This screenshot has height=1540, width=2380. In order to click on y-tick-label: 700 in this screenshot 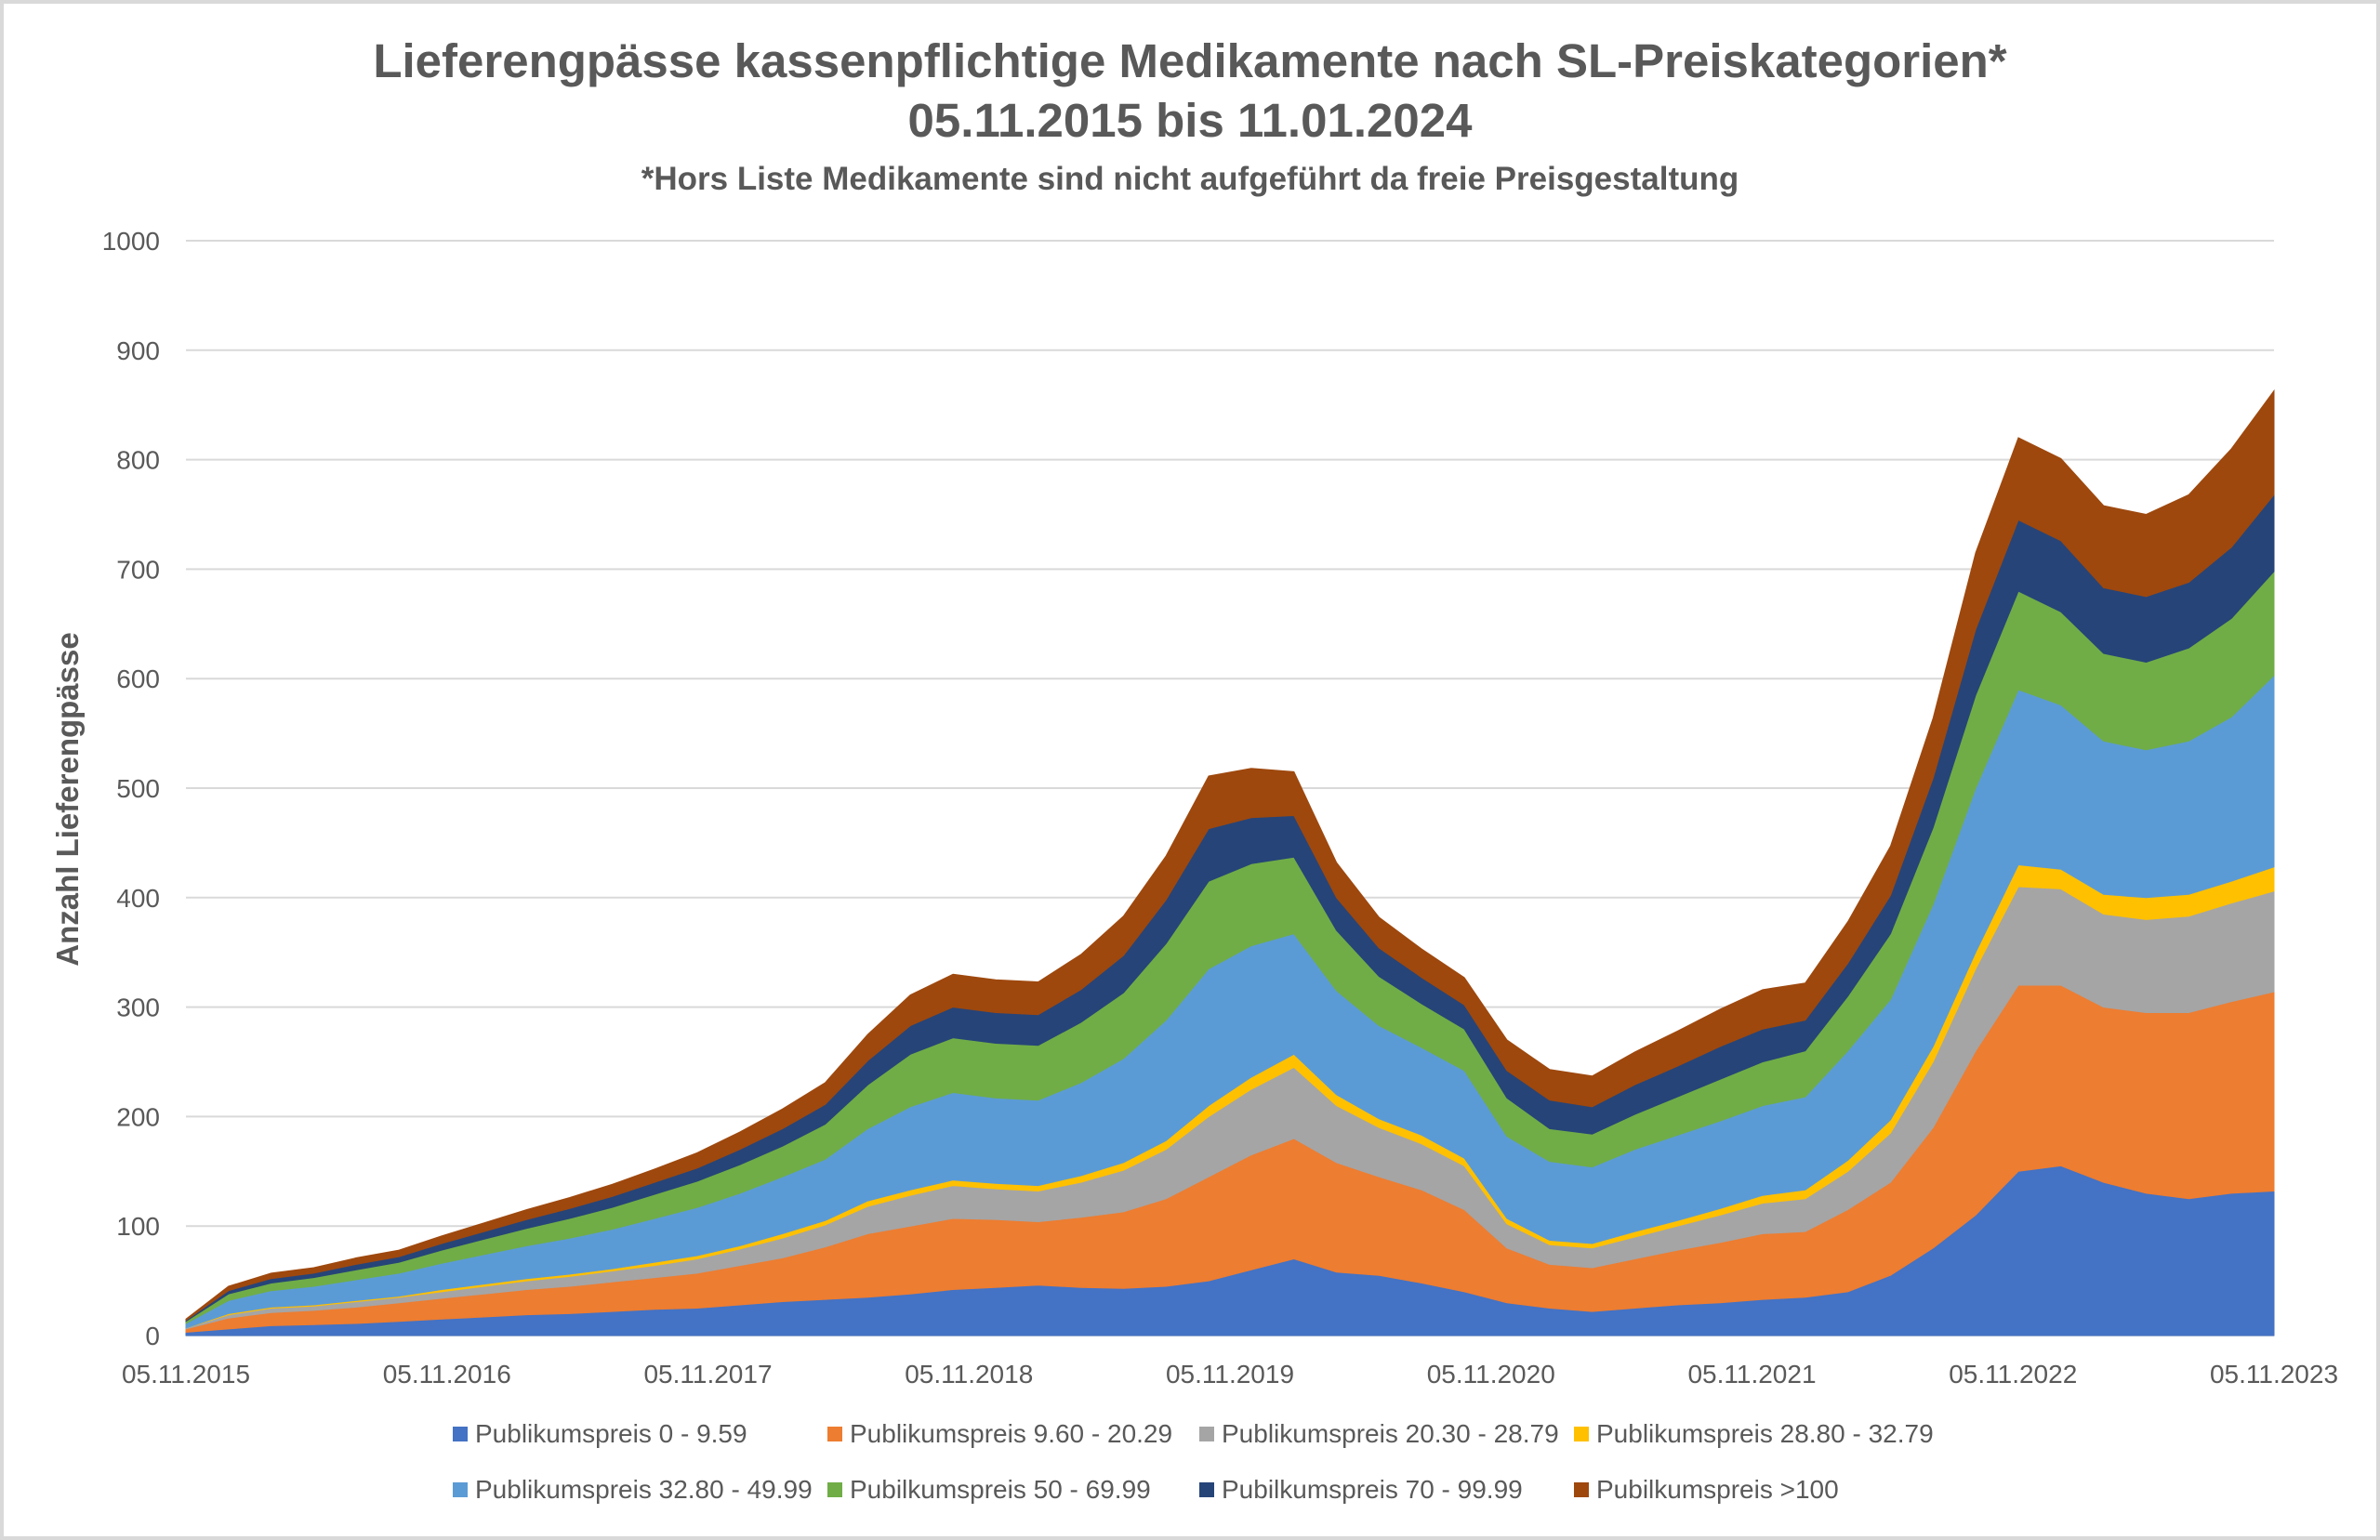, I will do `click(138, 569)`.